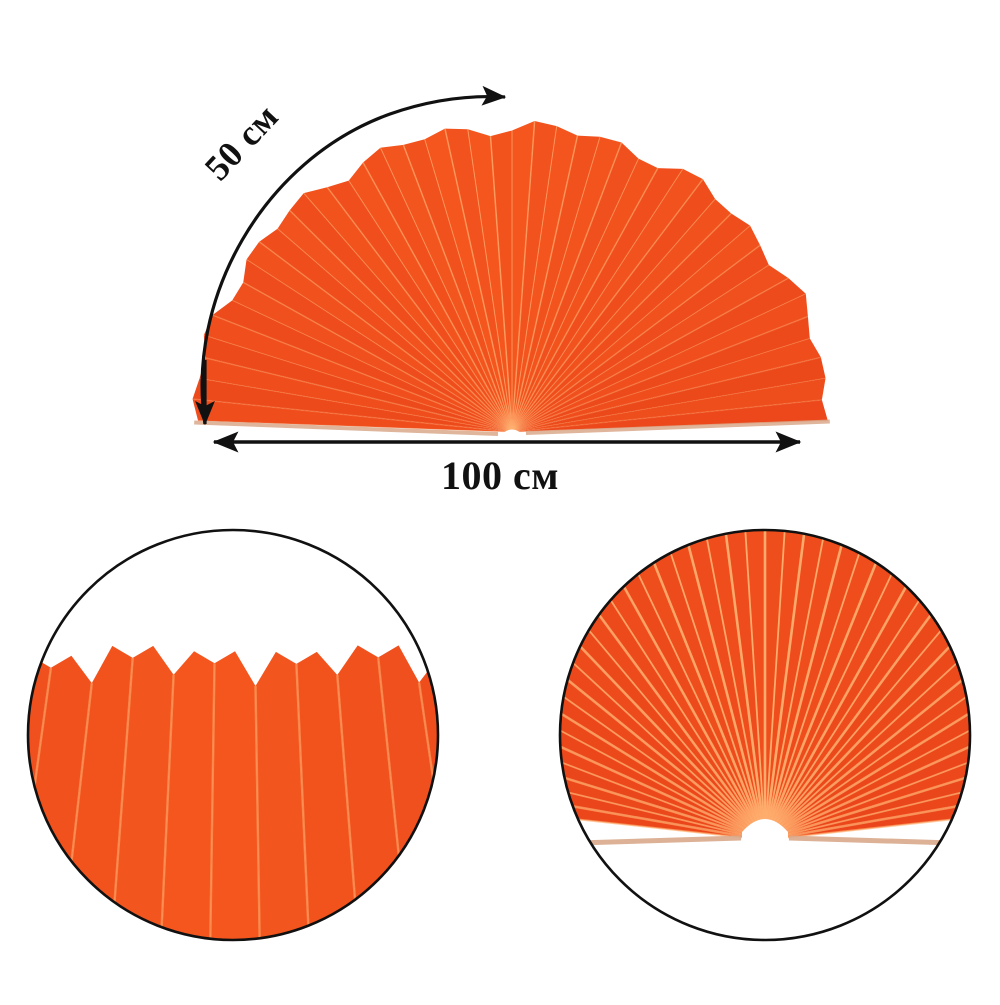 Image resolution: width=1000 pixels, height=1005 pixels. What do you see at coordinates (765, 849) in the screenshot?
I see `detail-pivot-notch` at bounding box center [765, 849].